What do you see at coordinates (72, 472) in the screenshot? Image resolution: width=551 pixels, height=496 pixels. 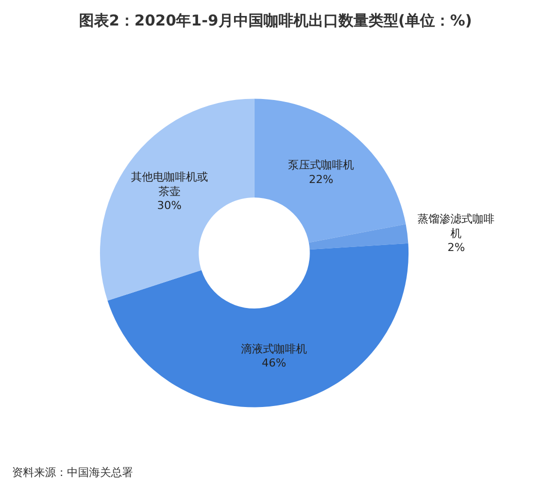 I see `text: 资料来源：中国海关总署` at bounding box center [72, 472].